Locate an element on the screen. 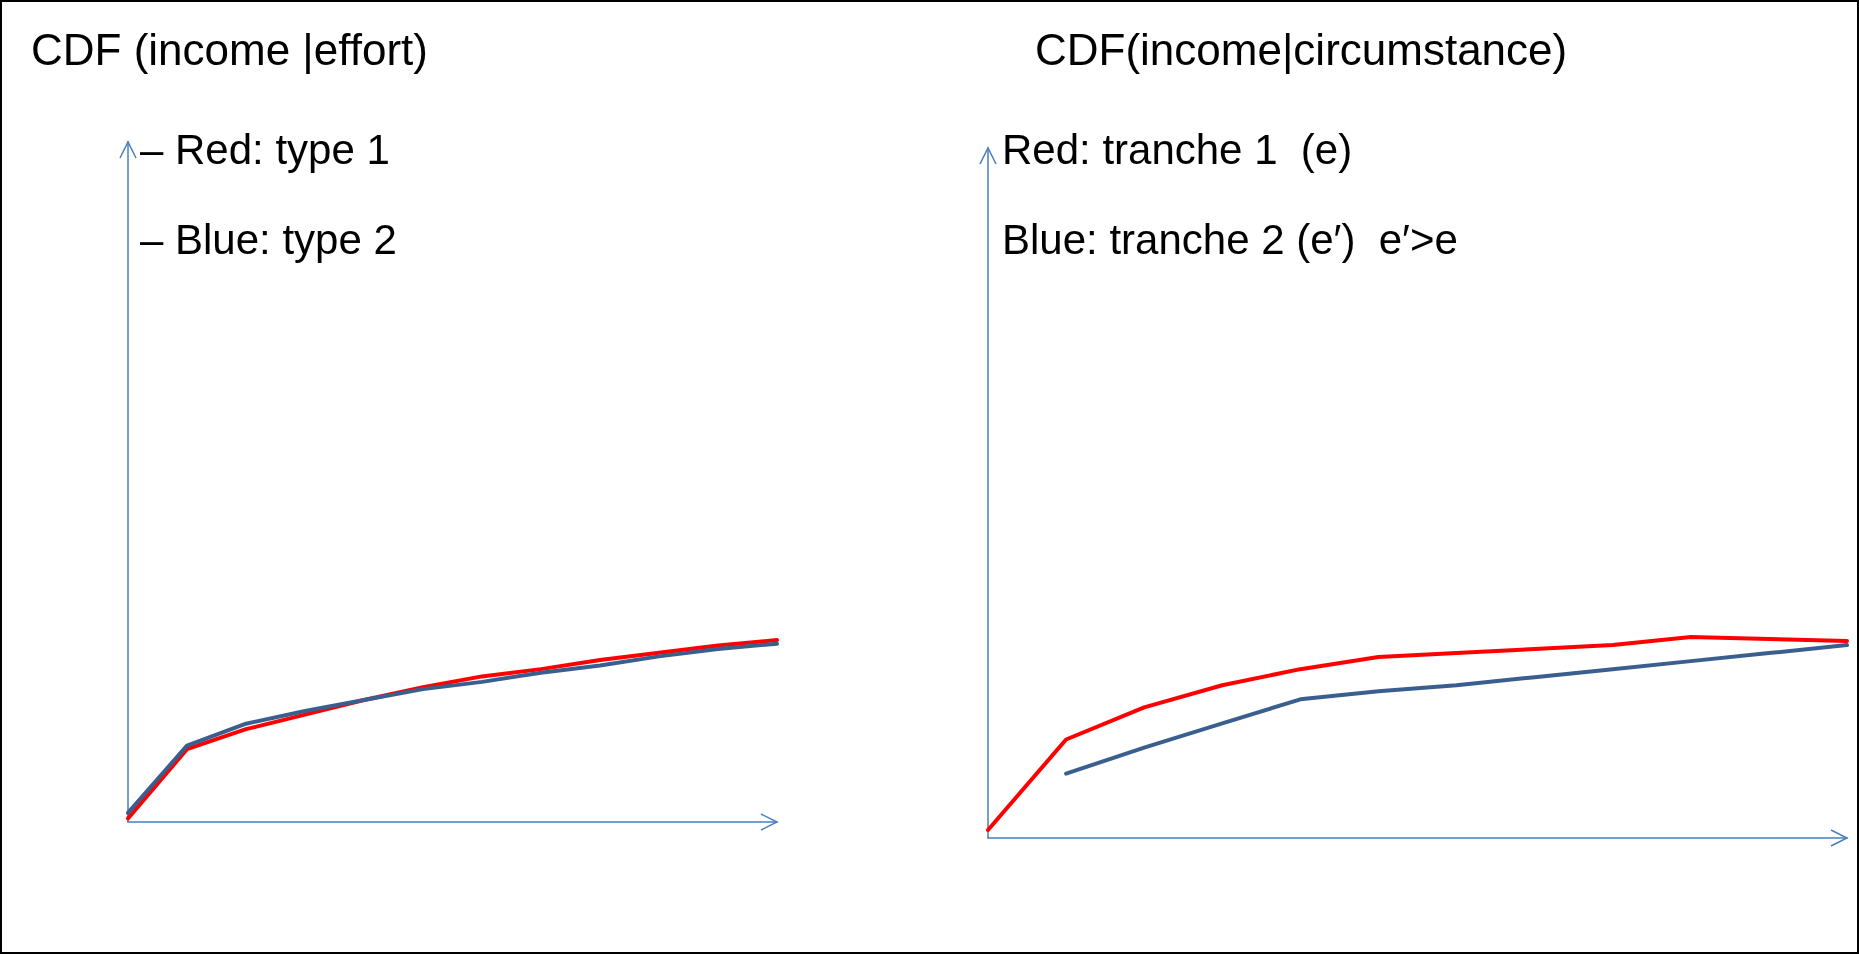 Image resolution: width=1859 pixels, height=954 pixels. text: – Blue: type 2 is located at coordinates (268, 239).